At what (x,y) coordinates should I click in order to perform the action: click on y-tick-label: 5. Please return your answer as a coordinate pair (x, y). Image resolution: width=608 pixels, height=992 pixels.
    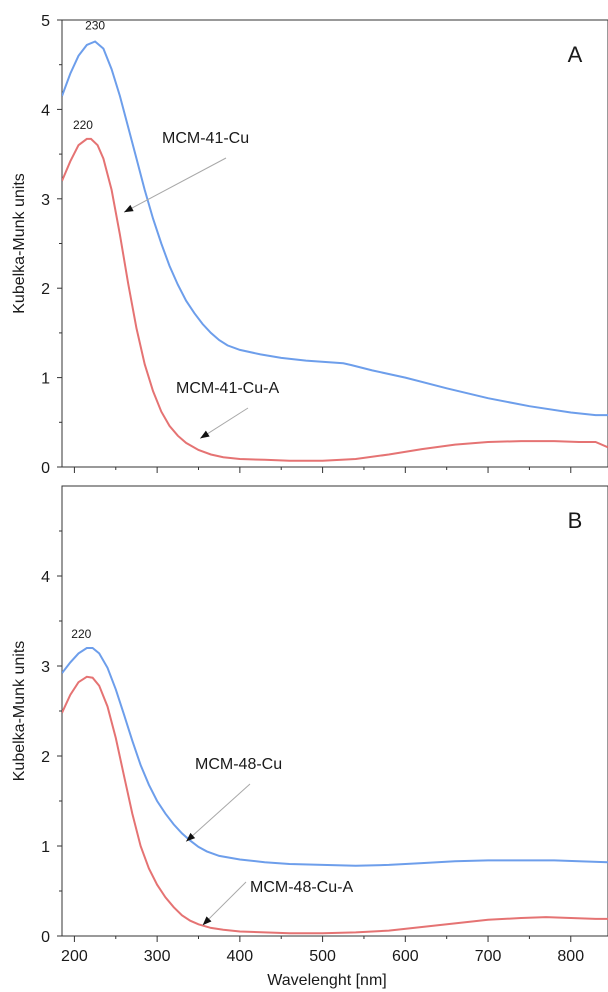
    Looking at the image, I should click on (45, 21).